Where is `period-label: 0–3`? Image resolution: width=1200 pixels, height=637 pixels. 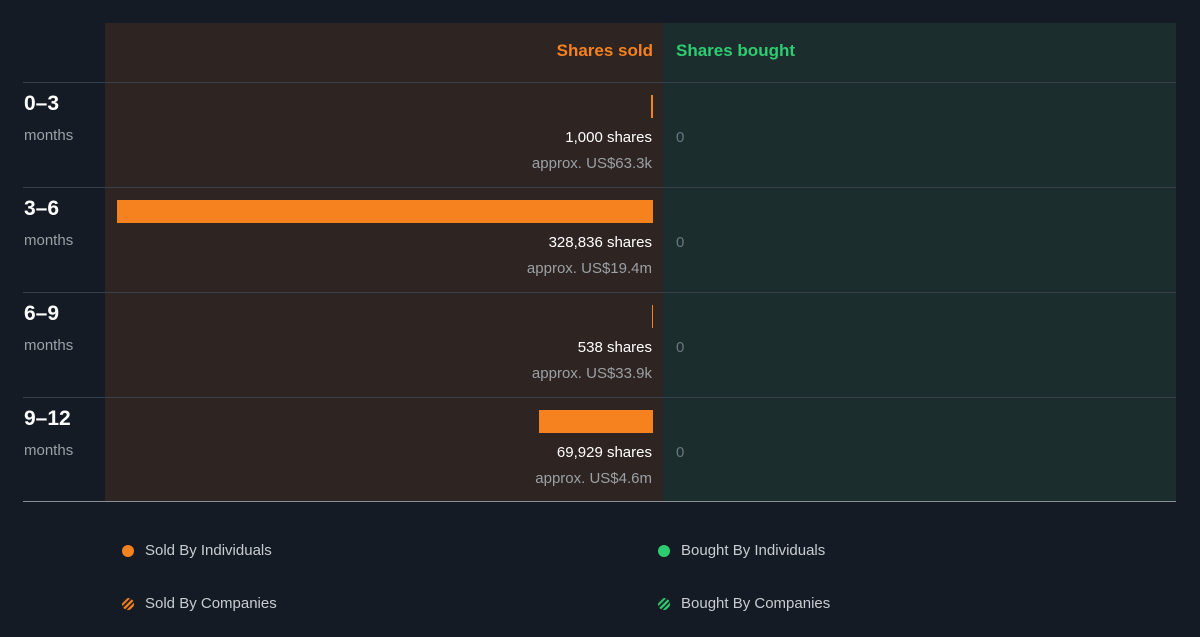 period-label: 0–3 is located at coordinates (42, 103).